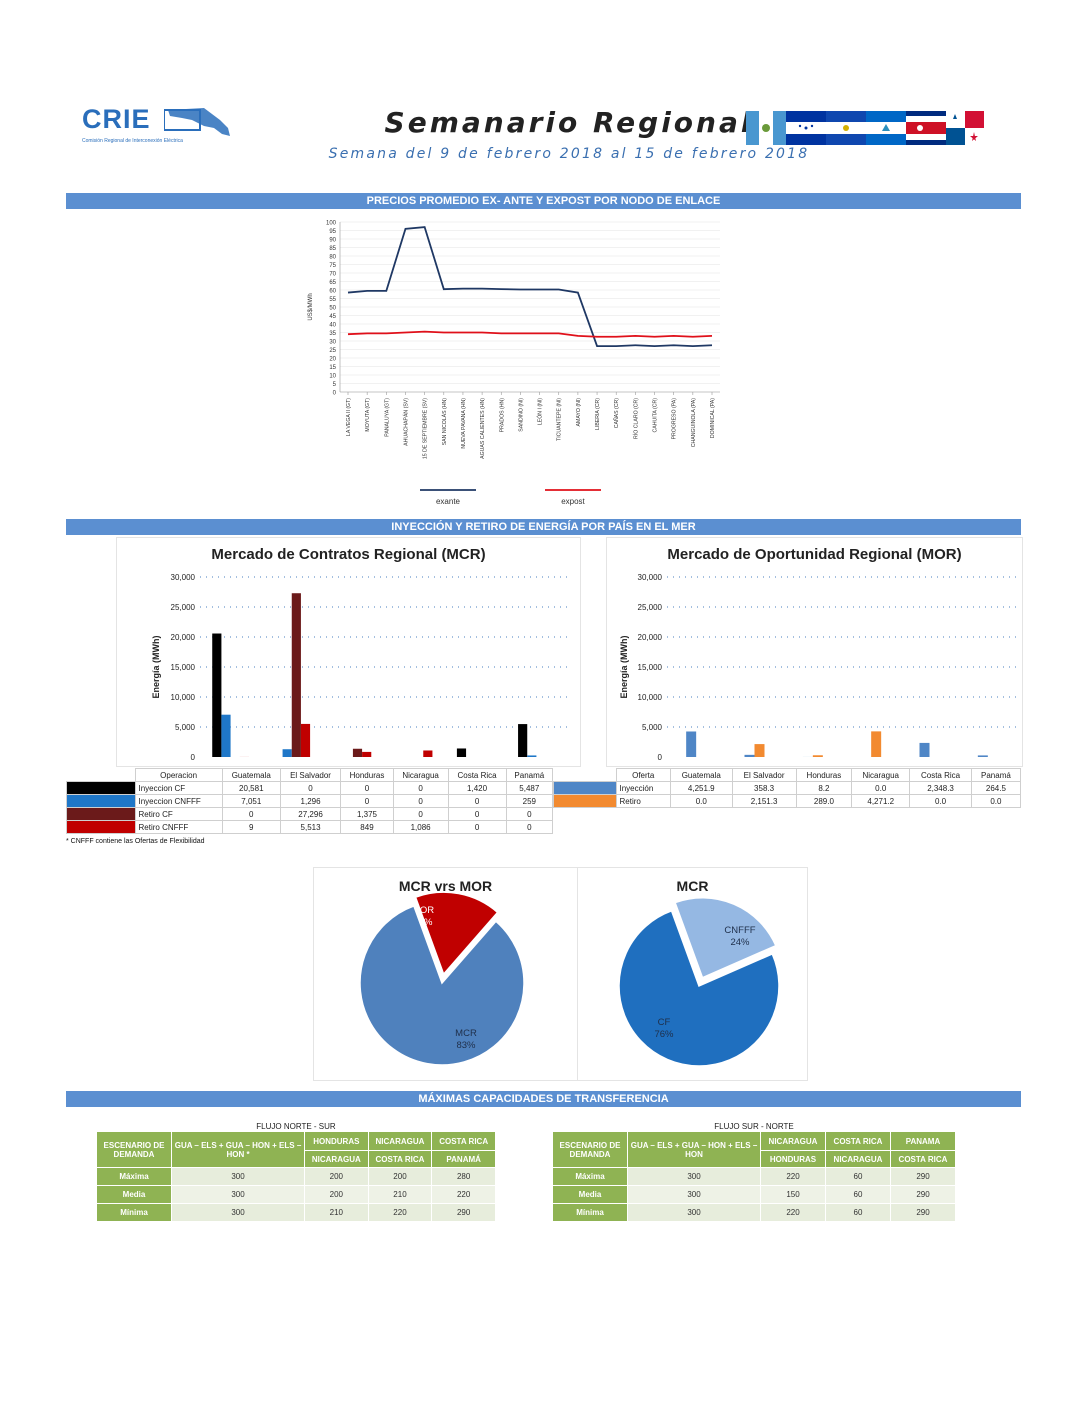  Describe the element at coordinates (656, 415) in the screenshot. I see `x-tick-label: CAHUITA (CR)` at that location.